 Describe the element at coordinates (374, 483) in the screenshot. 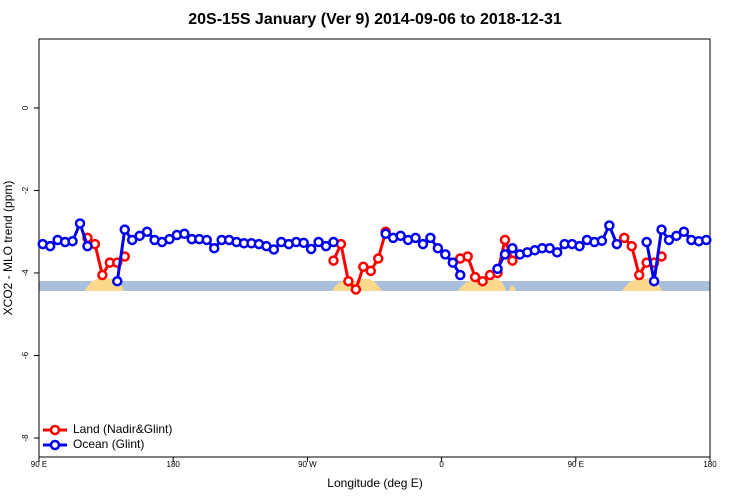

I see `x-axis-label: Longitude (deg E)` at that location.